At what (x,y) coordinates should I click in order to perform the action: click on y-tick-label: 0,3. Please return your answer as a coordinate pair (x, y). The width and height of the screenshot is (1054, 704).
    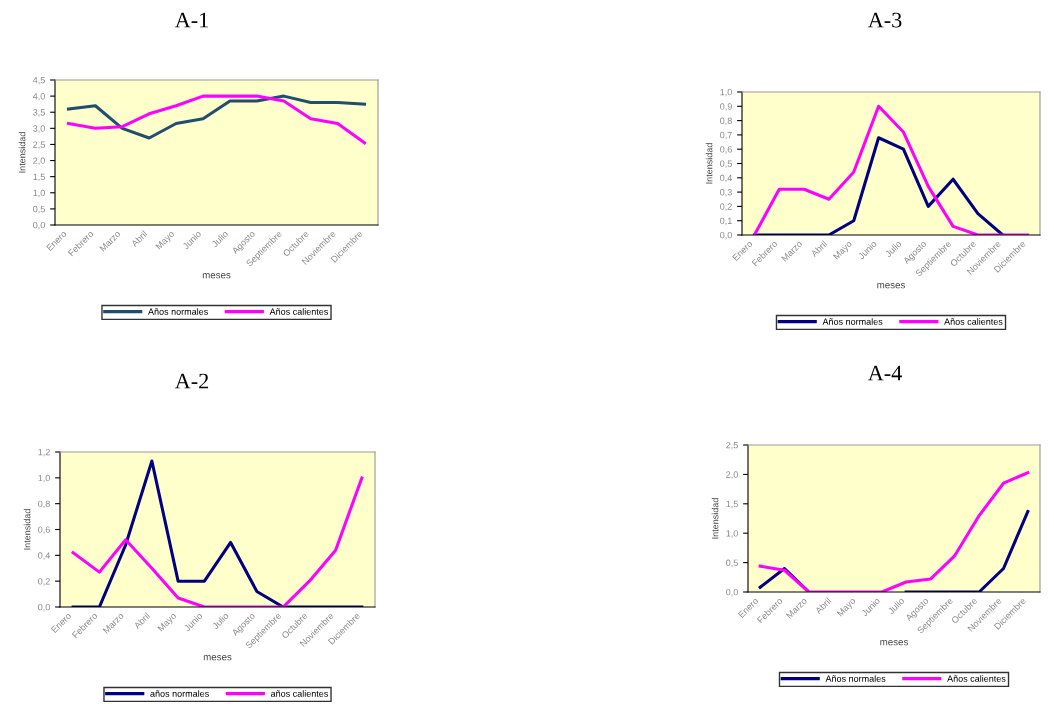
    Looking at the image, I should click on (726, 193).